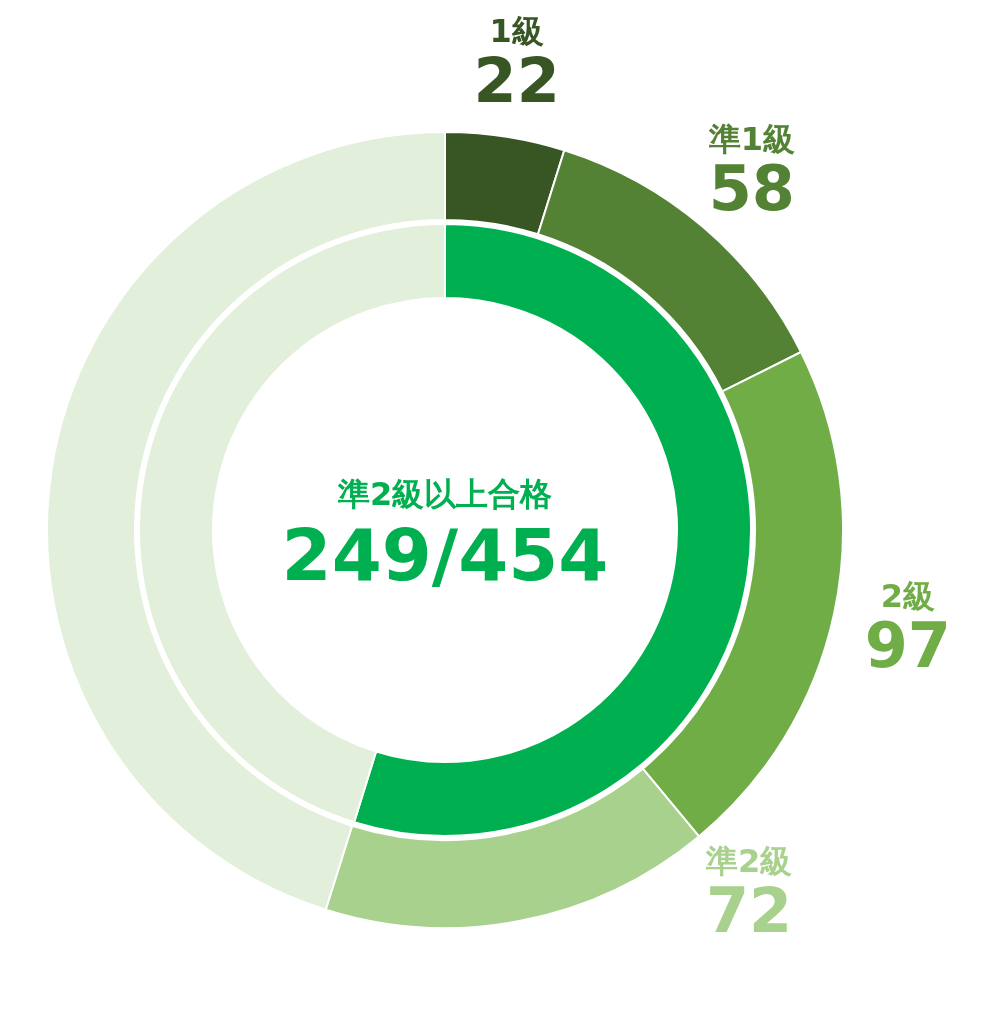 This screenshot has width=985, height=1024. I want to click on slice-label: 準1級, so click(751, 139).